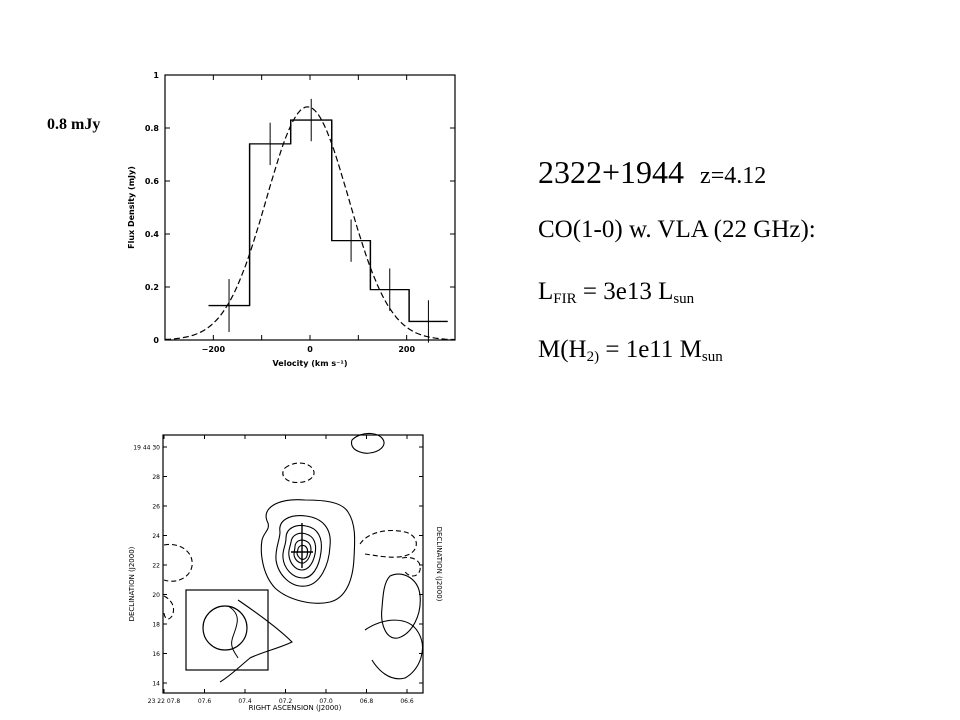  I want to click on contour-lines, so click(321, 591).